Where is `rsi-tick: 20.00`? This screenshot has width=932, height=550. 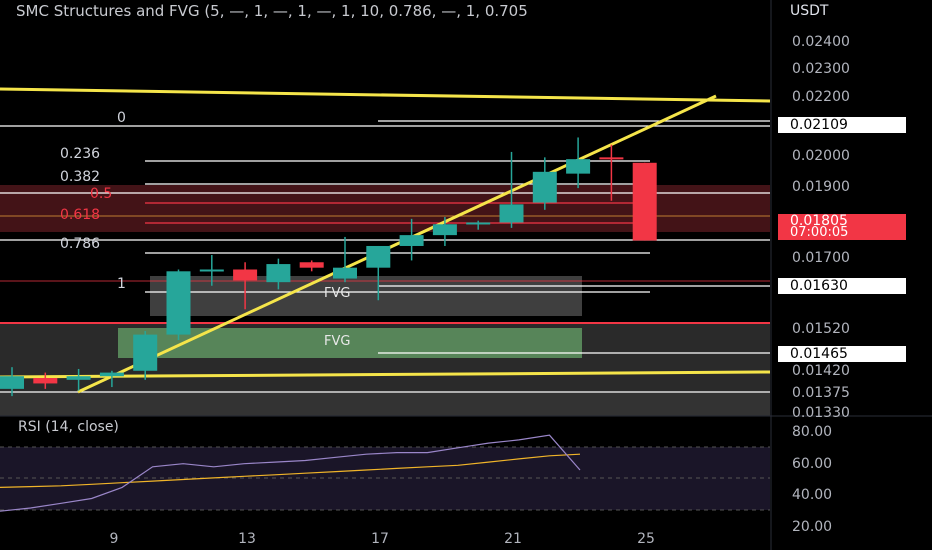
rsi-tick: 20.00 is located at coordinates (812, 527).